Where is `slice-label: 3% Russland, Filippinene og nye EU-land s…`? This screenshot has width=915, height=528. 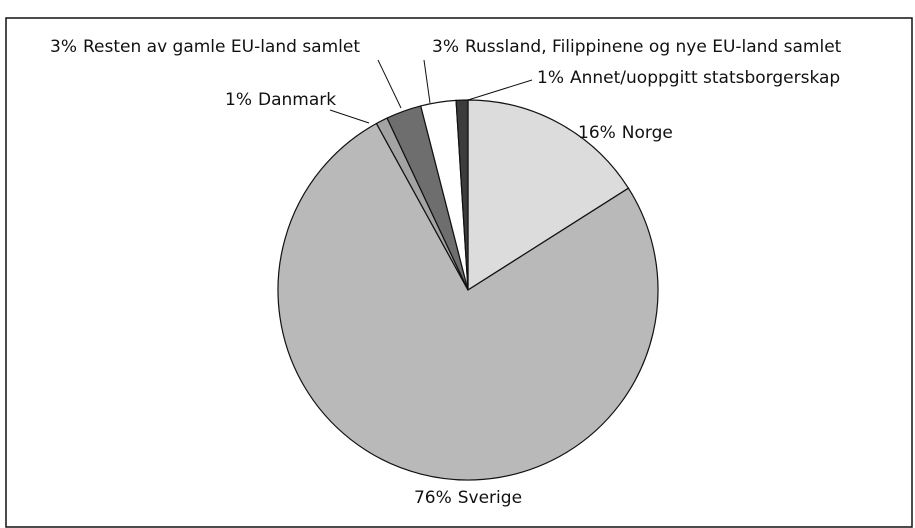
slice-label: 3% Russland, Filippinene og nye EU-land s… is located at coordinates (637, 47).